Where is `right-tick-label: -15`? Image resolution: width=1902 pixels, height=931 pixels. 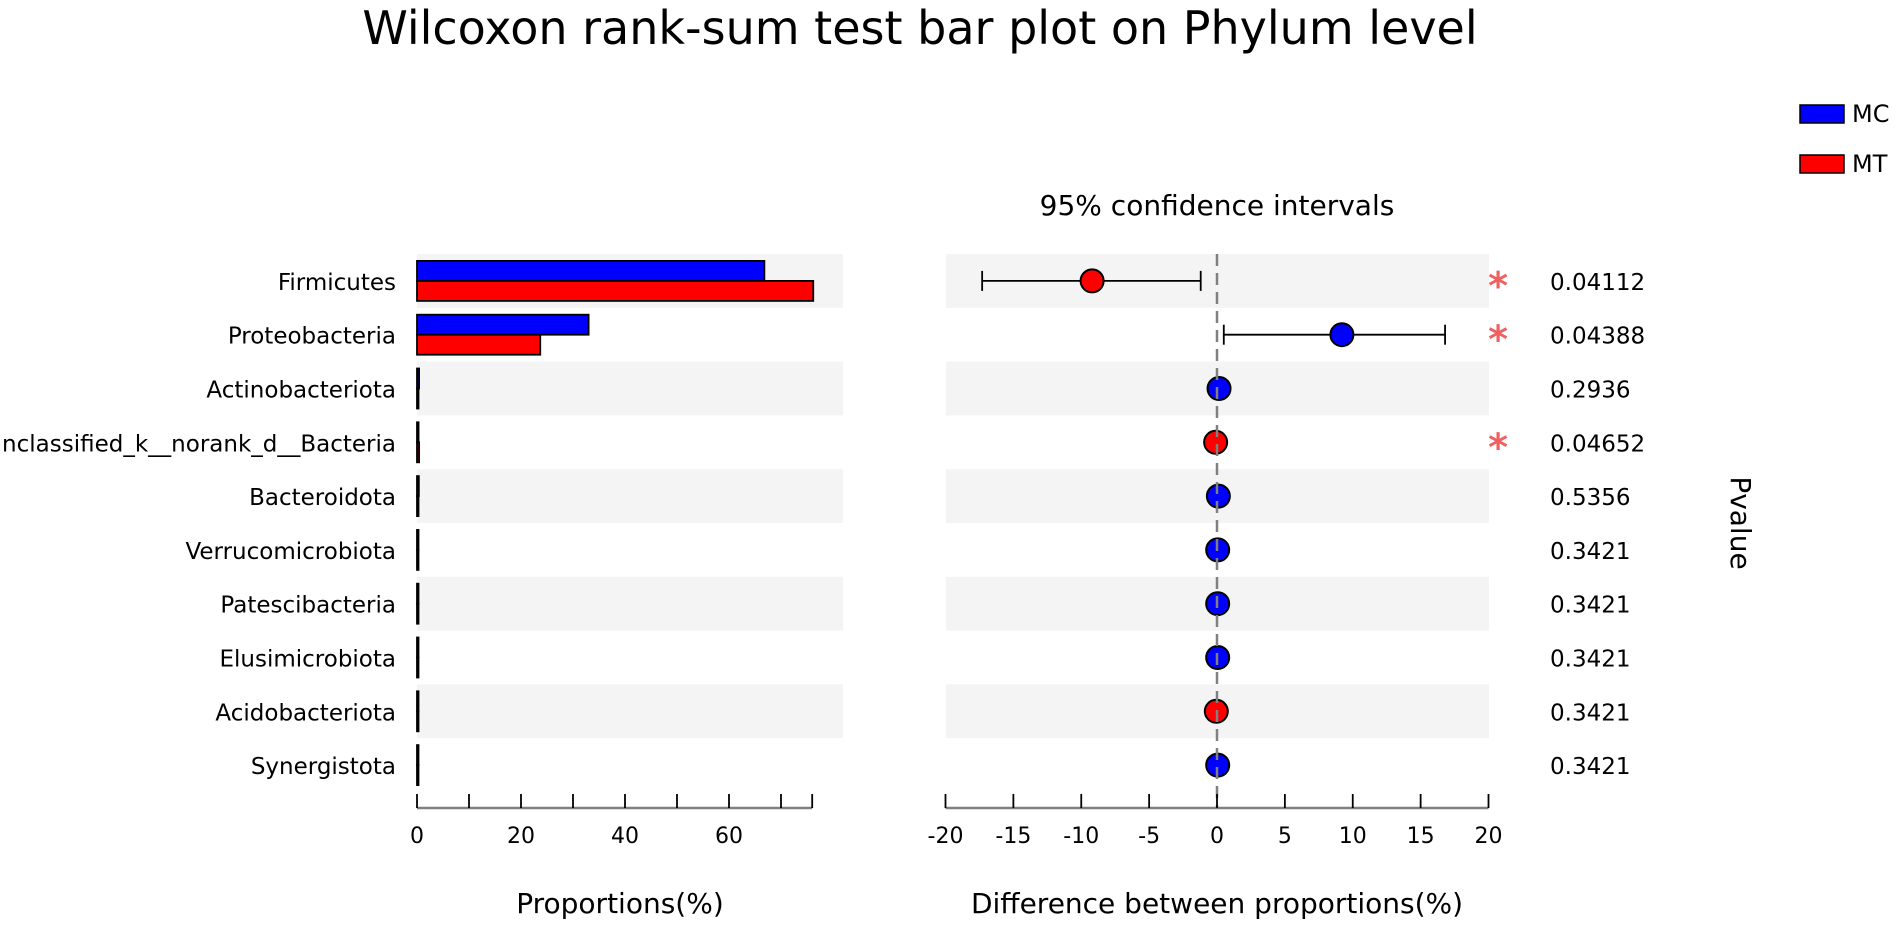
right-tick-label: -15 is located at coordinates (1013, 836).